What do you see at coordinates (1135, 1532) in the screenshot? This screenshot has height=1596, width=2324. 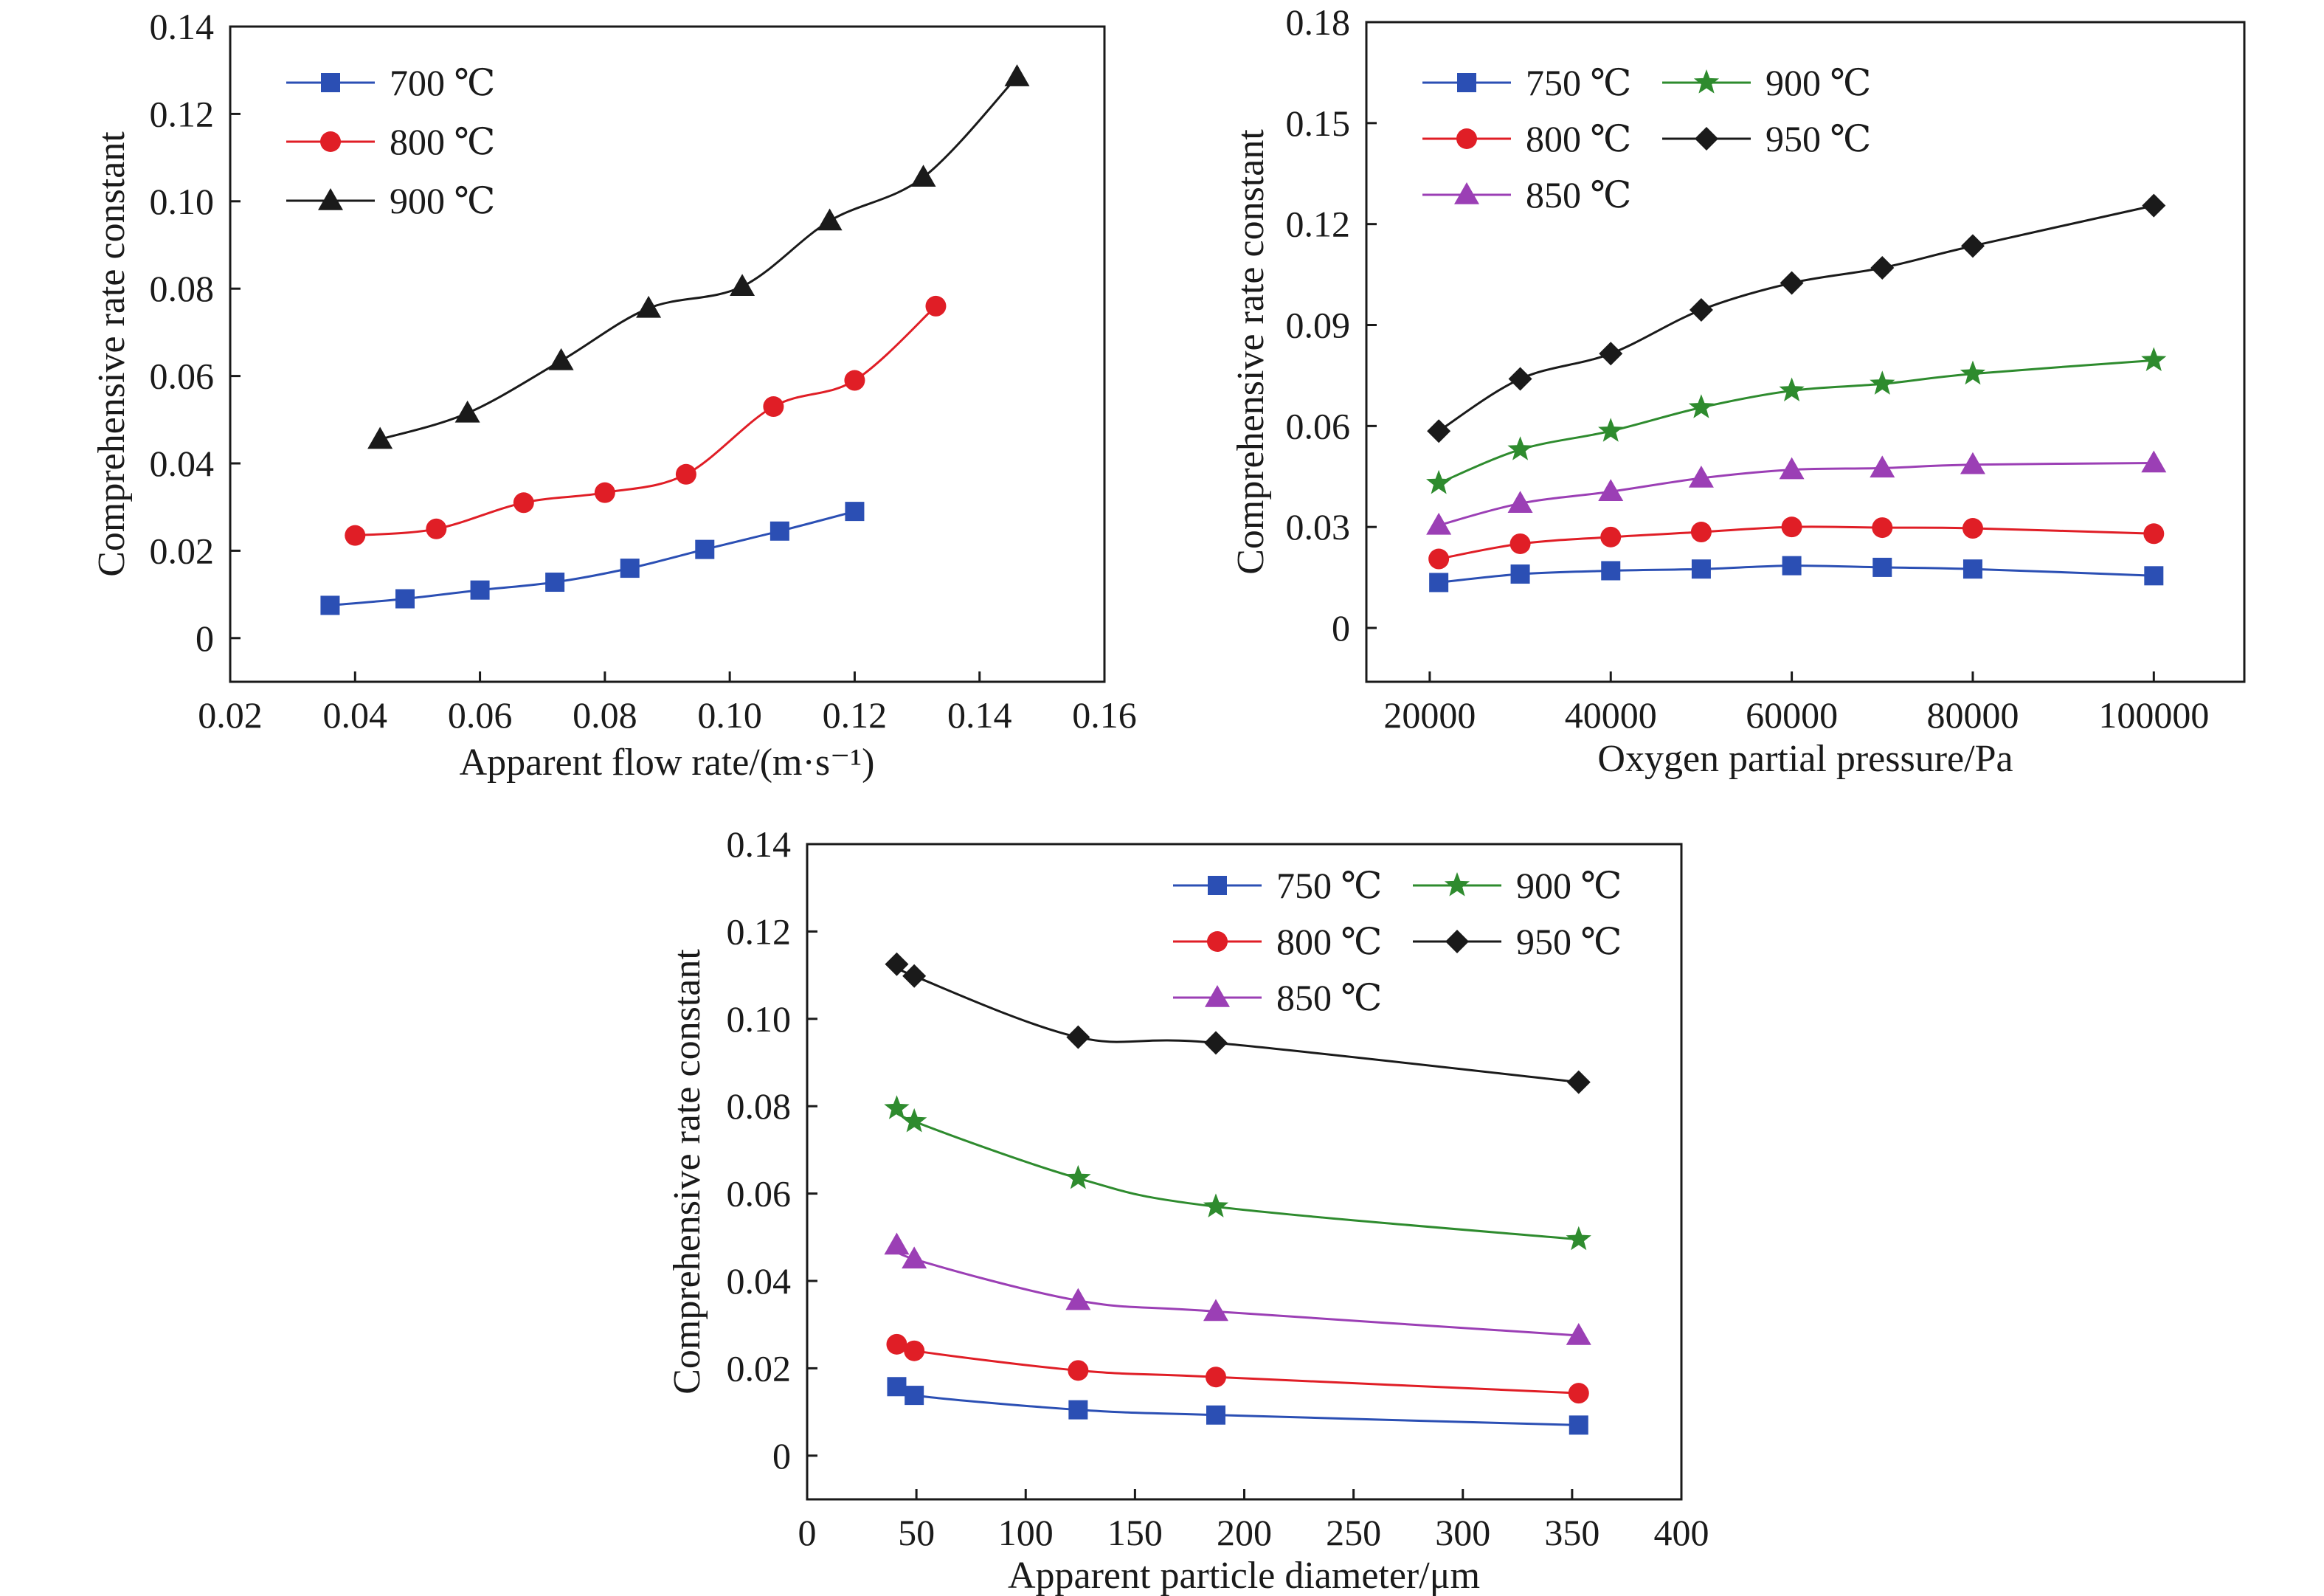 I see `x-tick-label: 150` at bounding box center [1135, 1532].